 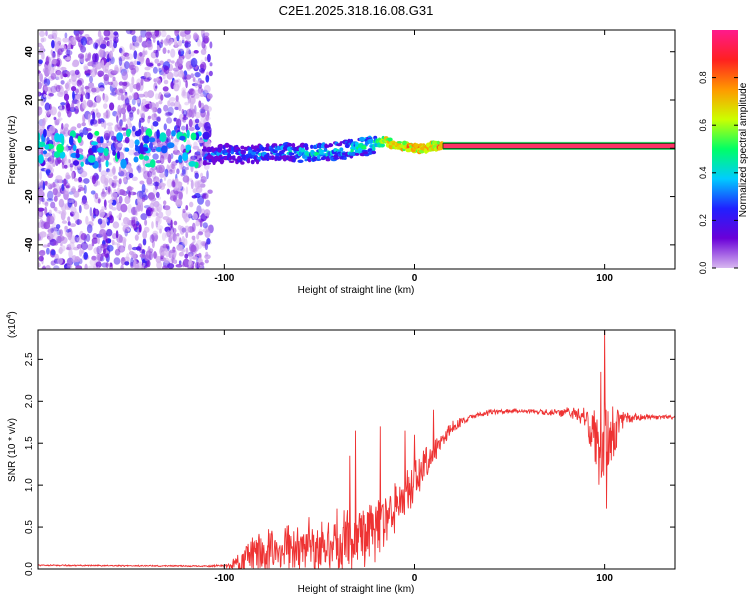 I want to click on spectrogram-ytick-label: -20, so click(x=29, y=196).